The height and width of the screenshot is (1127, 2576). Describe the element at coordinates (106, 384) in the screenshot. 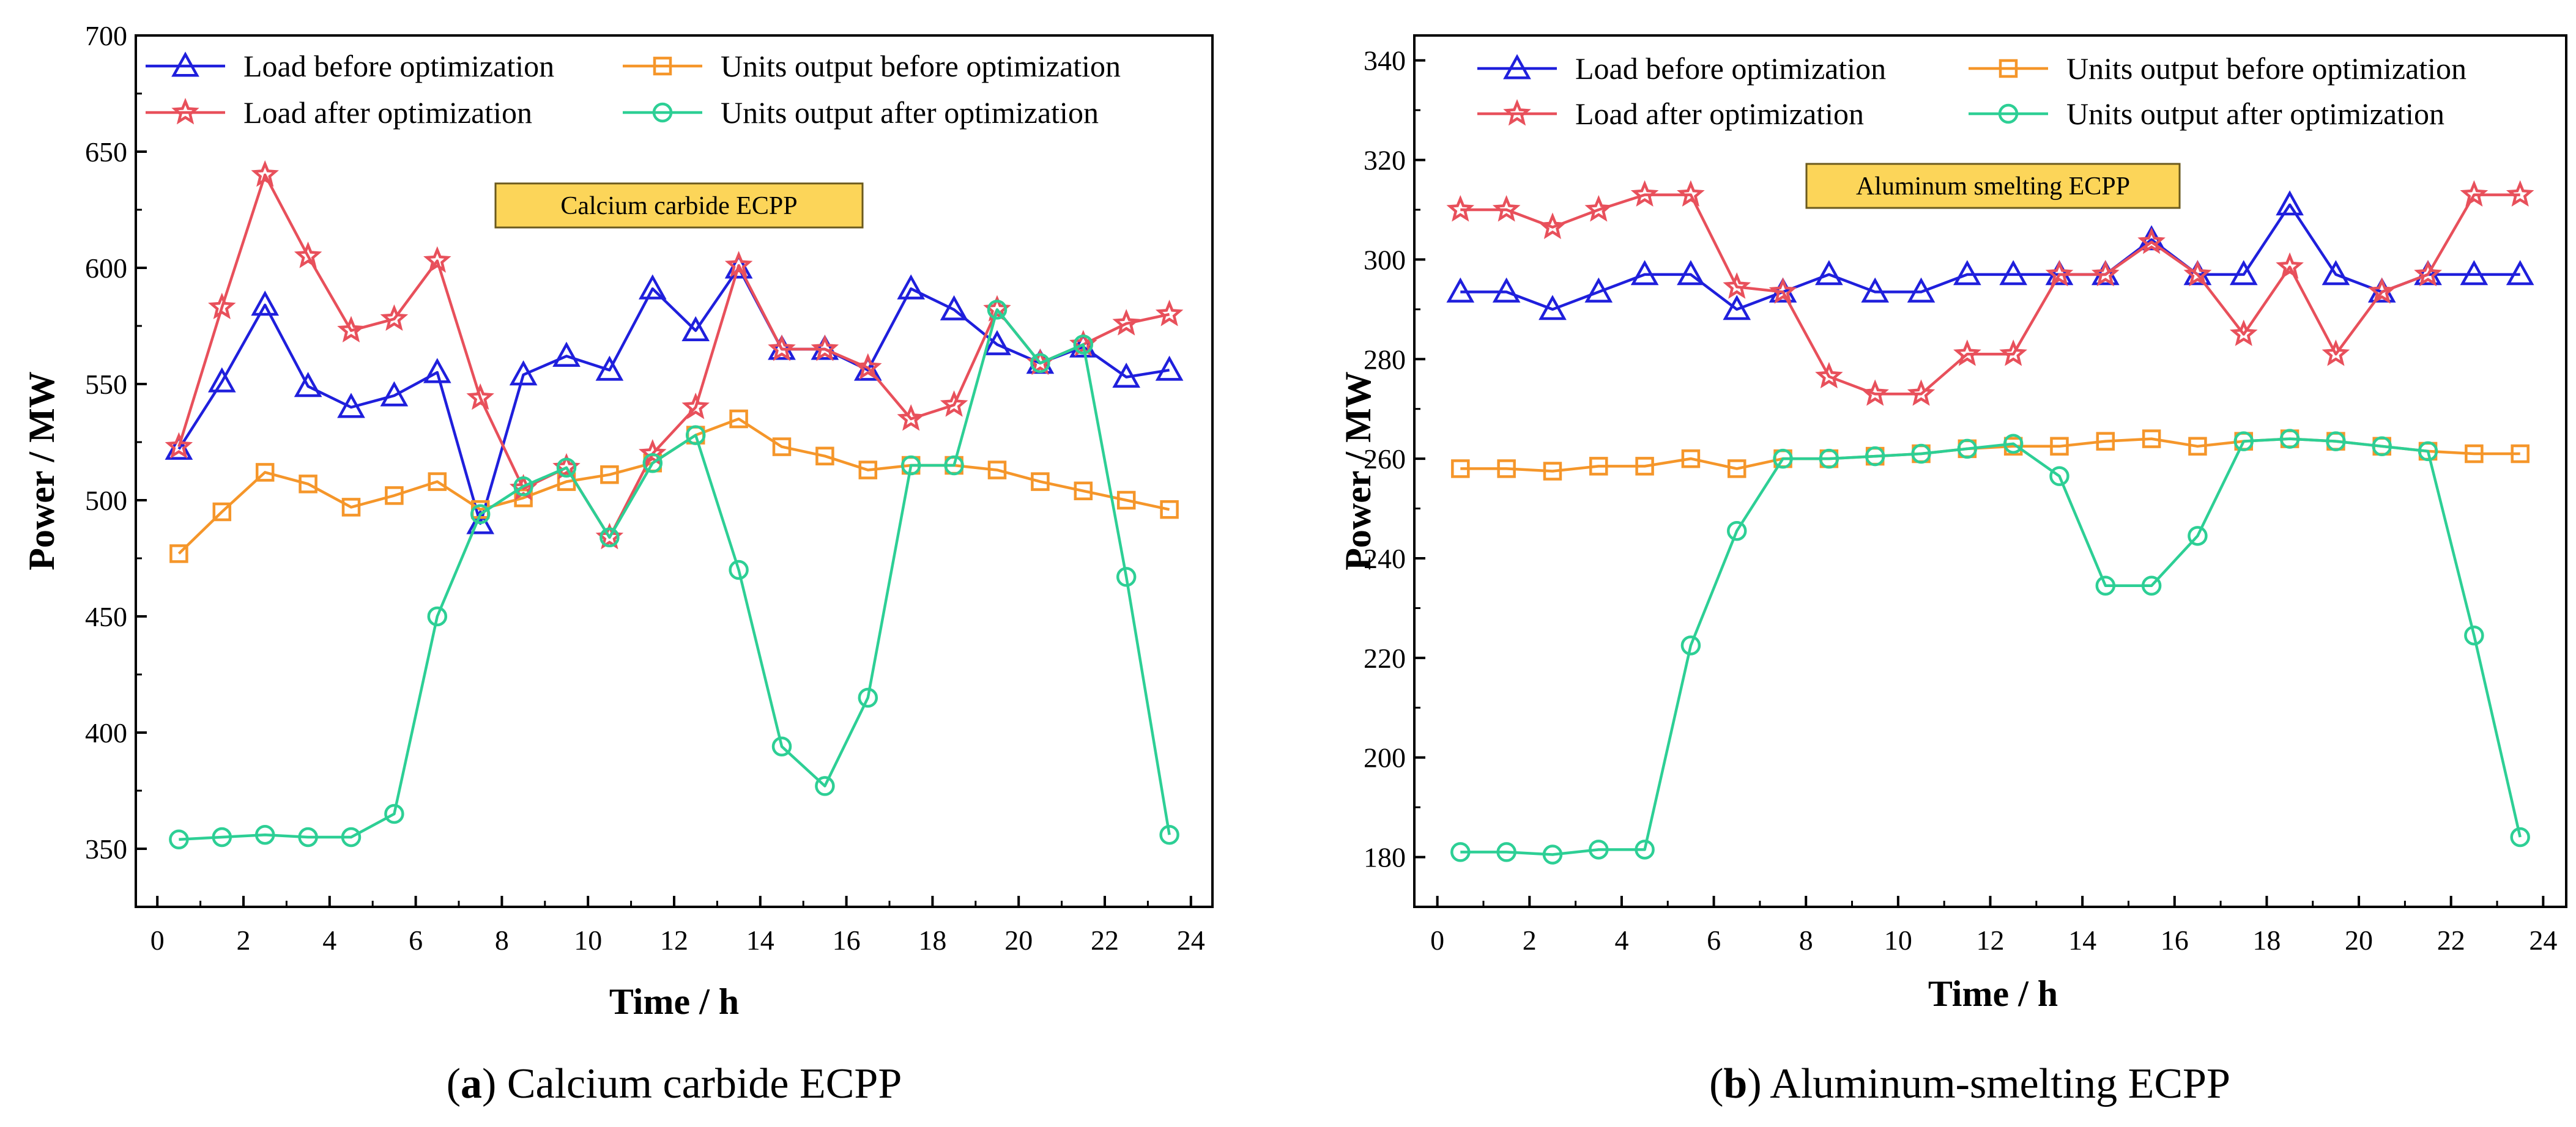

I see `panel-a-y-tick-label: 550` at that location.